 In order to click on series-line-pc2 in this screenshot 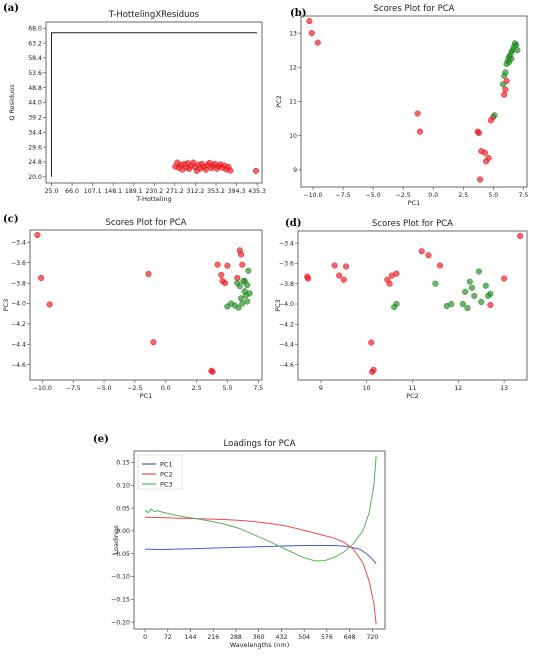, I will do `click(261, 570)`.